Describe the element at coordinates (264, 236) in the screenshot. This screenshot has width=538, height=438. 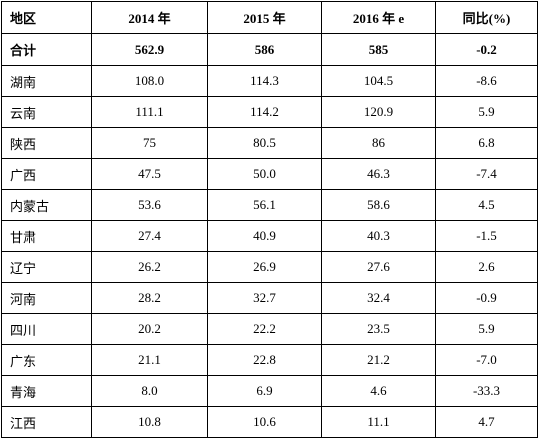
I see `value-2015: 40.9` at that location.